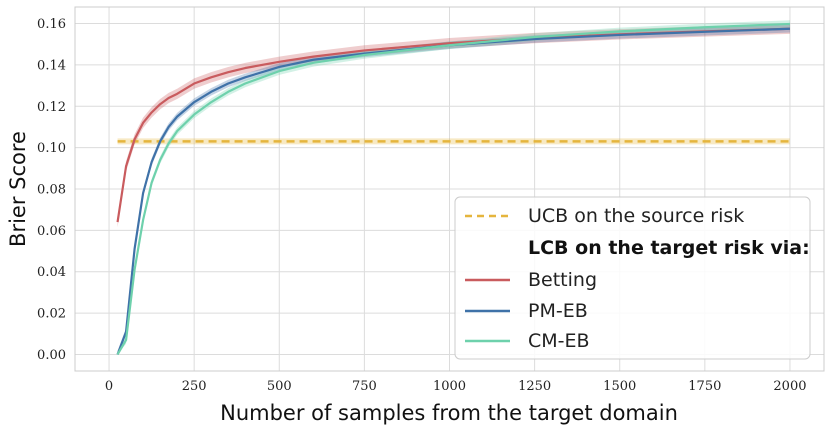  What do you see at coordinates (558, 311) in the screenshot?
I see `legend-label-pm-eb: PM-EB` at bounding box center [558, 311].